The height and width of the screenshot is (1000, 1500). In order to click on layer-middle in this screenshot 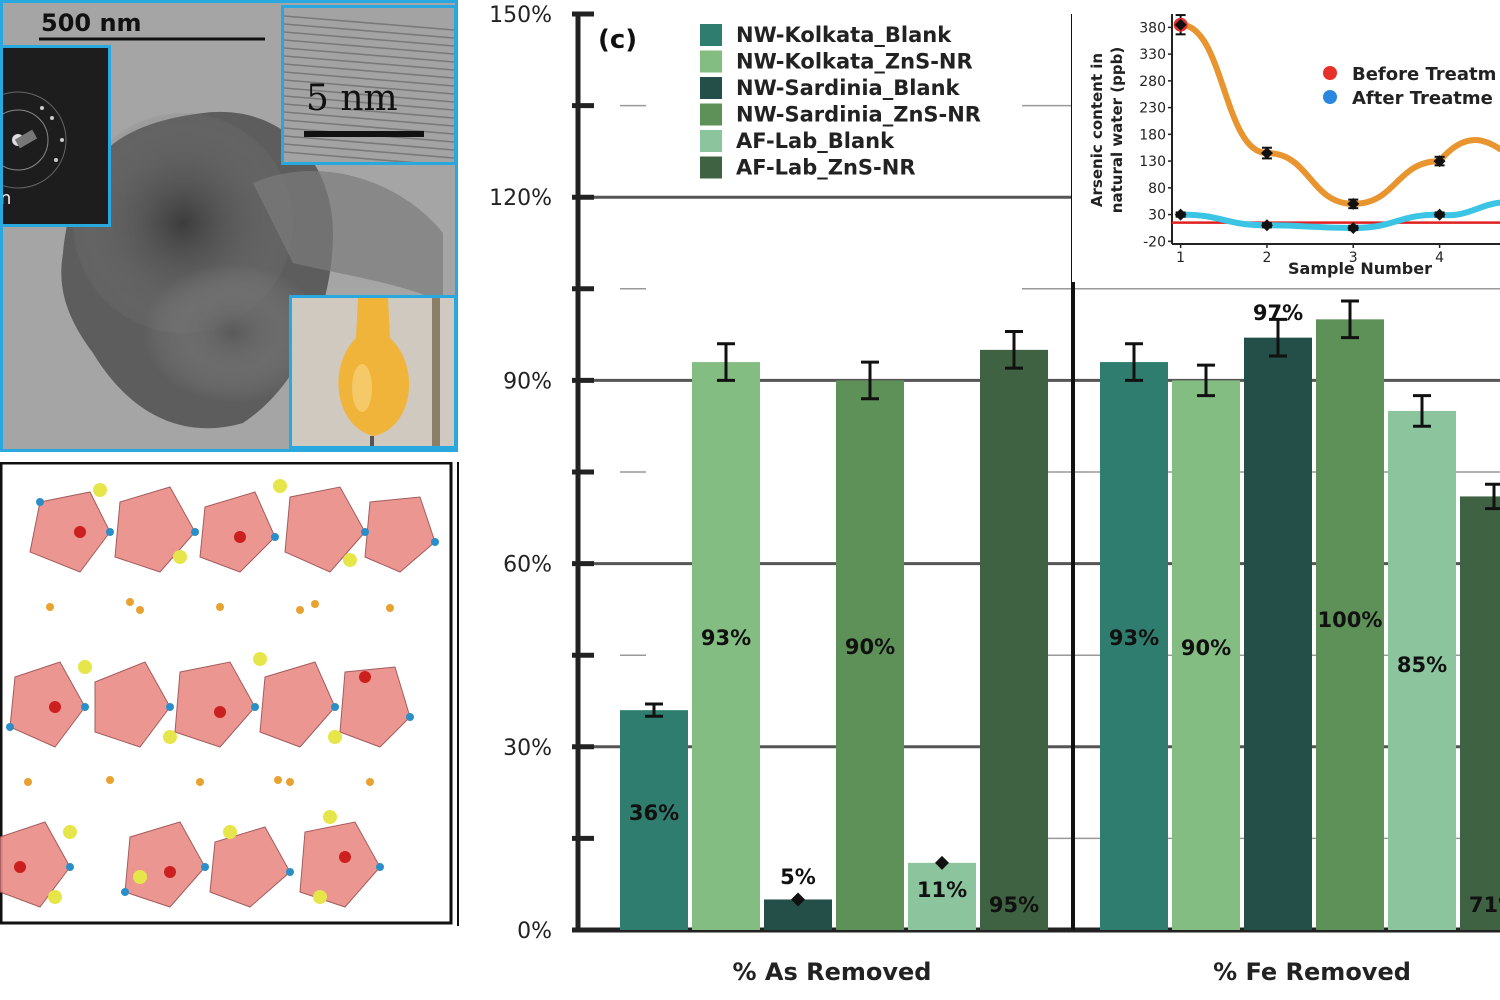, I will do `click(210, 700)`.